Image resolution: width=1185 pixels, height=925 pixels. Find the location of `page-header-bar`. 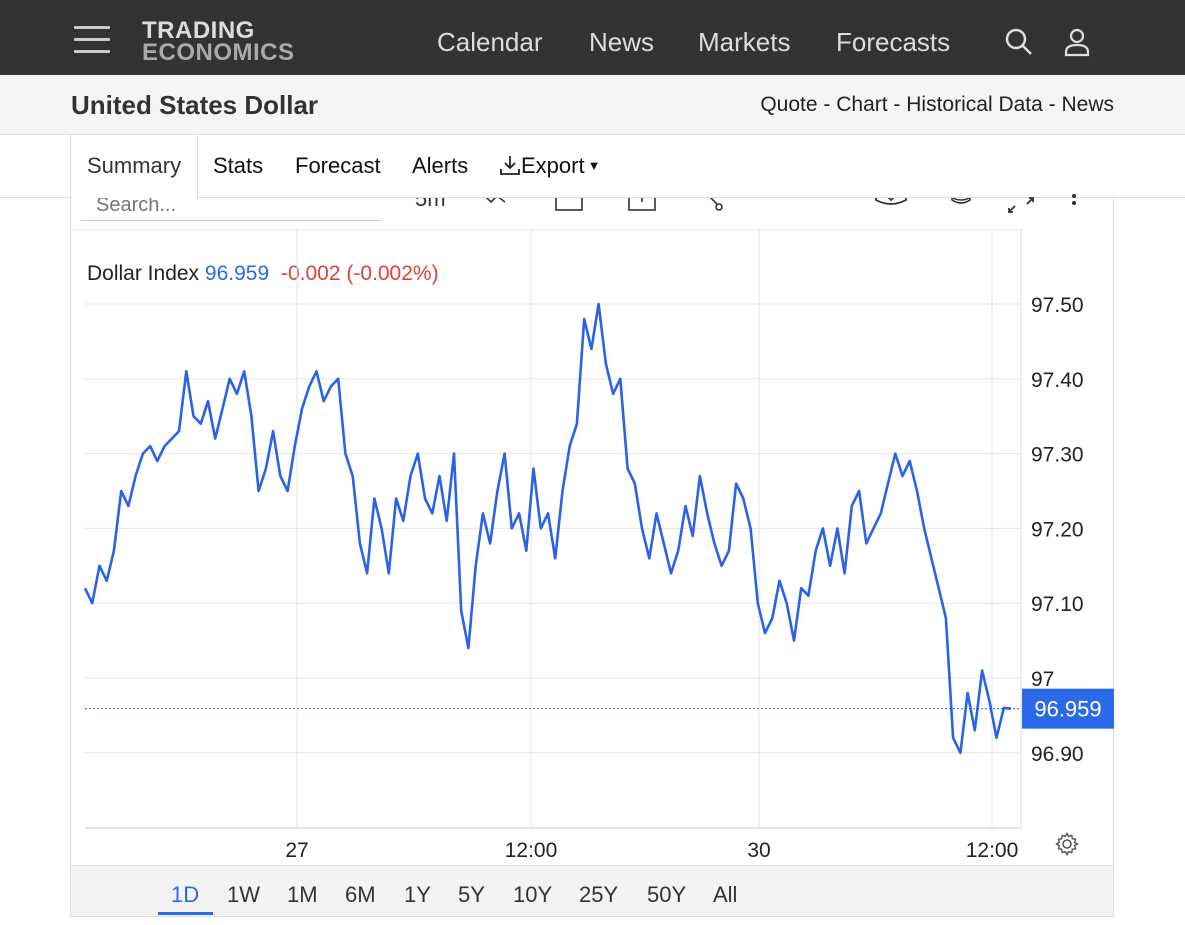

page-header-bar is located at coordinates (592, 105).